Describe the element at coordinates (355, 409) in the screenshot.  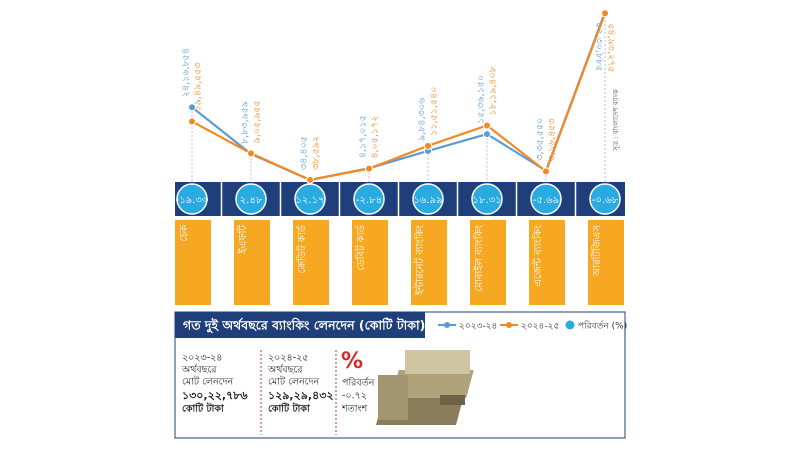
I see `summary-text: শতাংশ` at that location.